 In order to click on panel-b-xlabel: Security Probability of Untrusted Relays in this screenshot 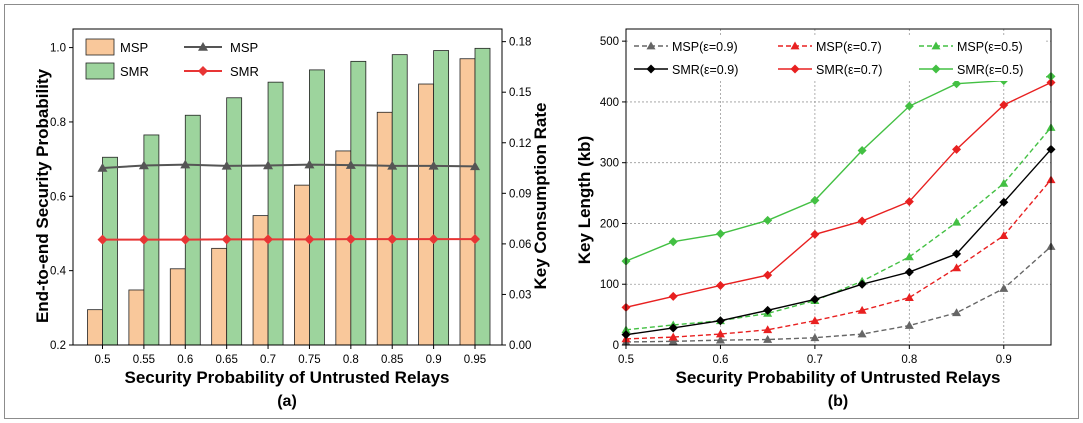, I will do `click(838, 377)`.